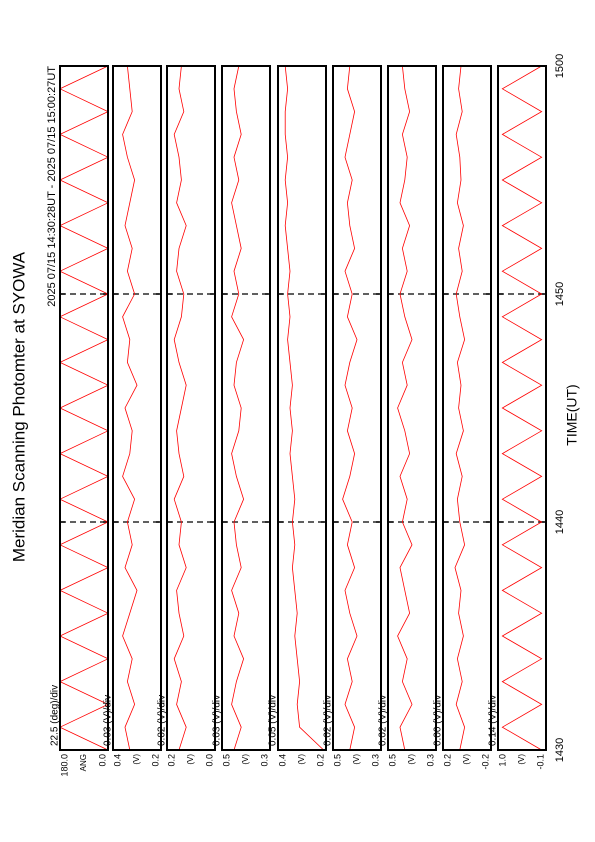  What do you see at coordinates (18, 406) in the screenshot?
I see `chart-title: Meridian Scanning Photomter at SYOWA` at bounding box center [18, 406].